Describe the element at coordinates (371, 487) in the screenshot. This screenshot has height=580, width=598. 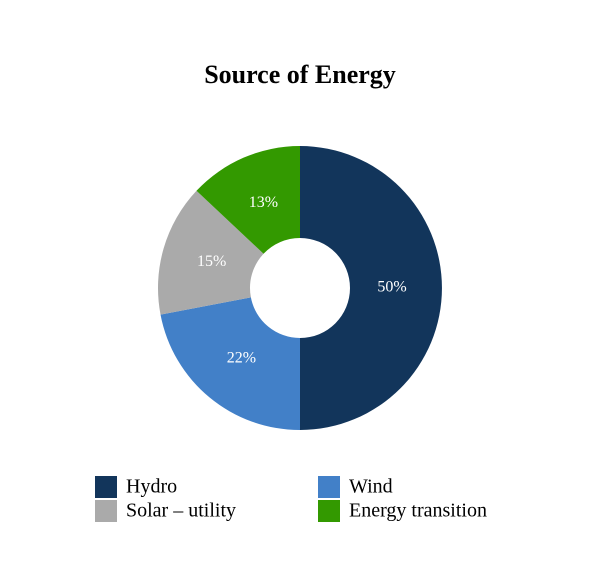
I see `legend-label: Wind` at that location.